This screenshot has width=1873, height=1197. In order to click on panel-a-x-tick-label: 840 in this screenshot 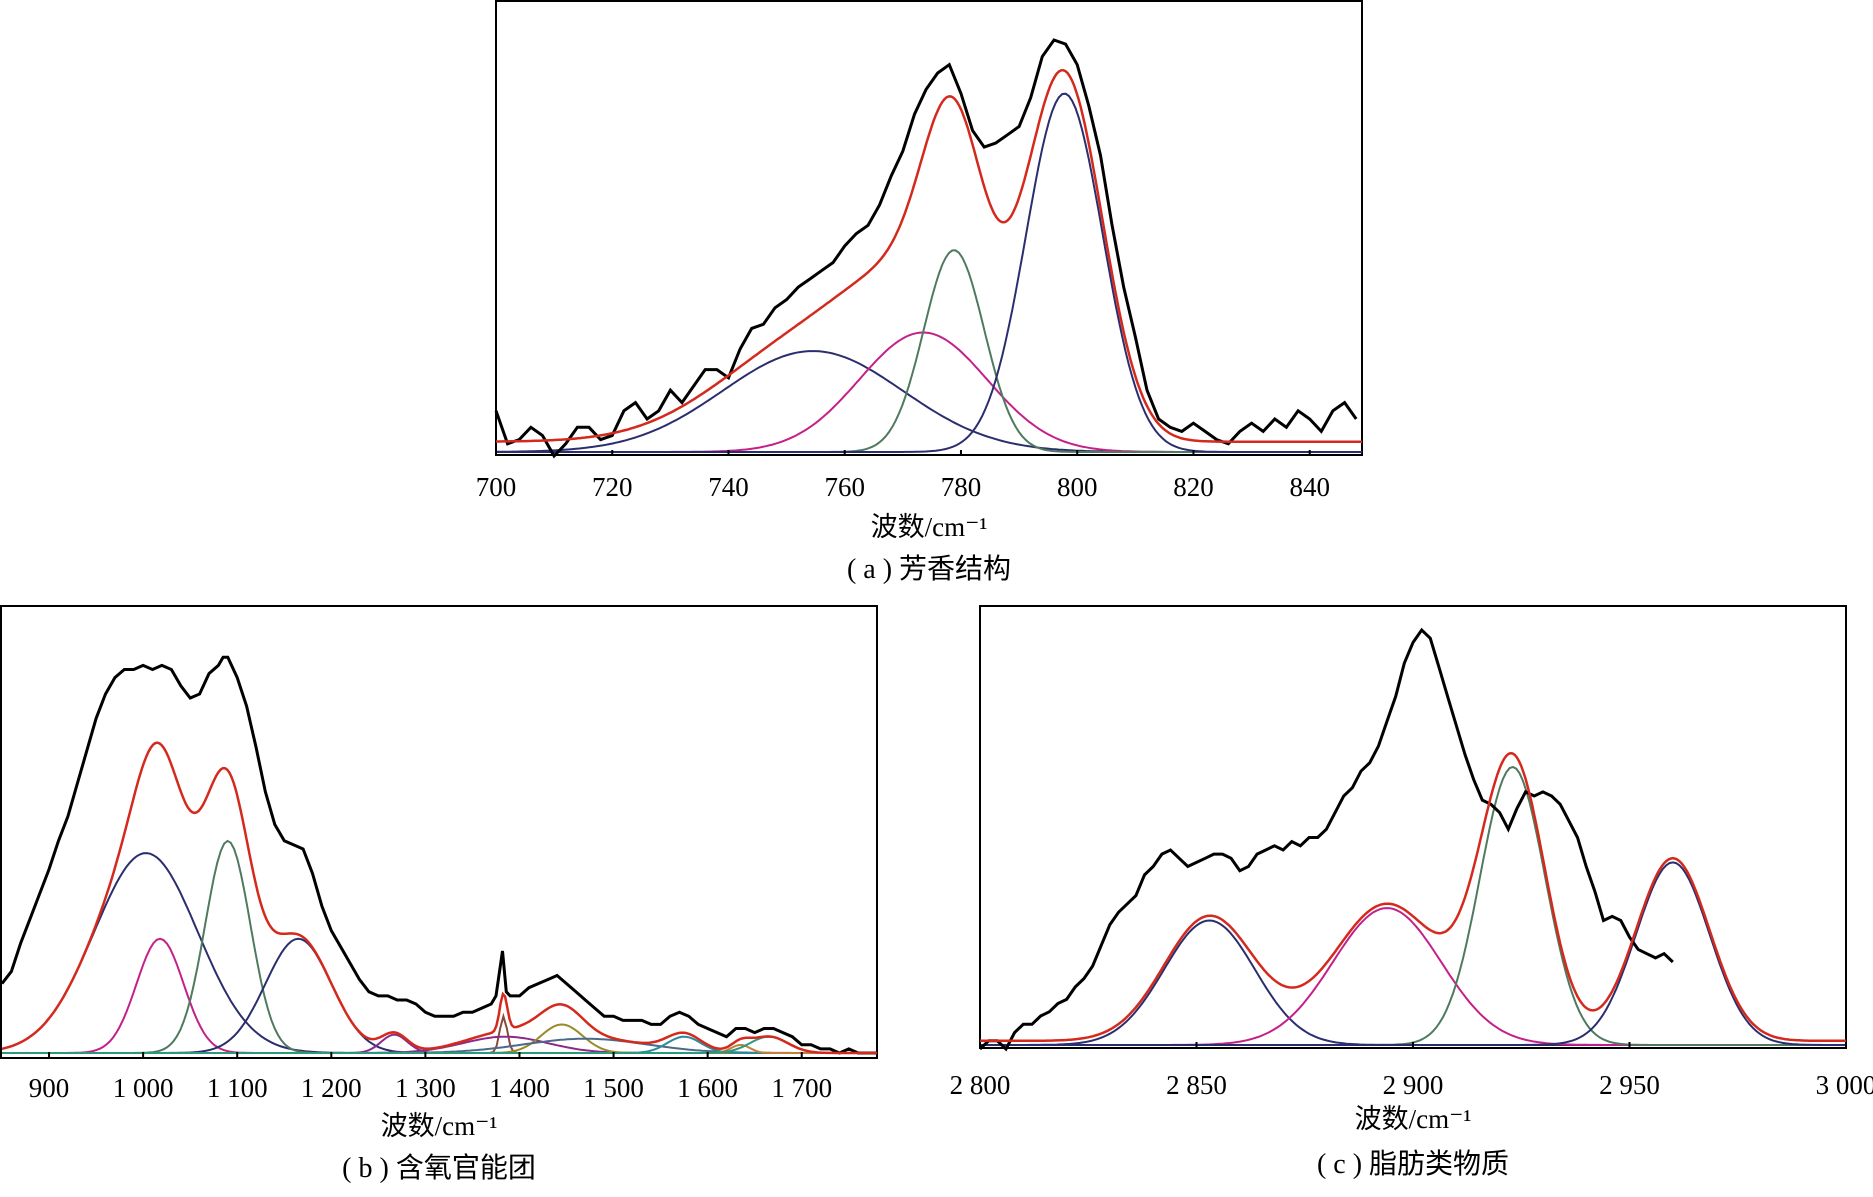, I will do `click(1309, 487)`.